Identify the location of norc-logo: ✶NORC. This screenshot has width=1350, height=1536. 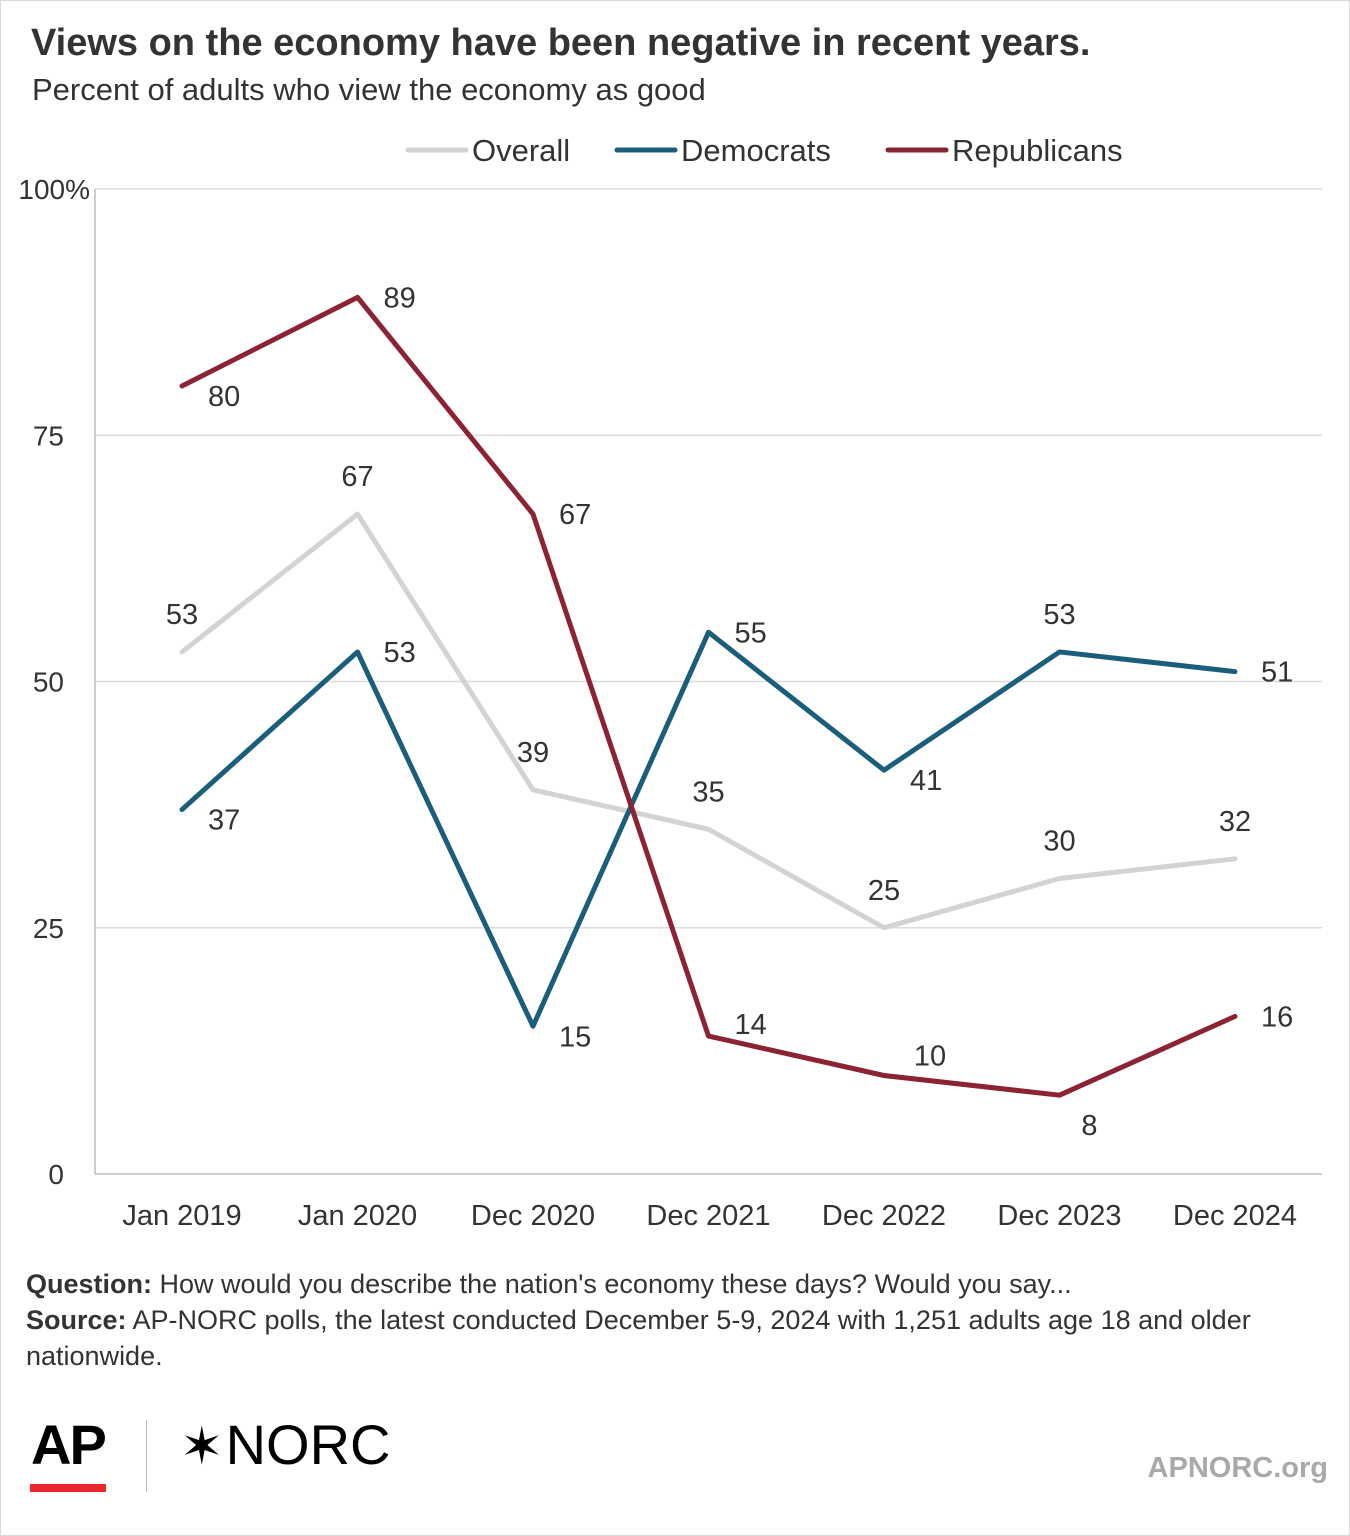
(285, 1444).